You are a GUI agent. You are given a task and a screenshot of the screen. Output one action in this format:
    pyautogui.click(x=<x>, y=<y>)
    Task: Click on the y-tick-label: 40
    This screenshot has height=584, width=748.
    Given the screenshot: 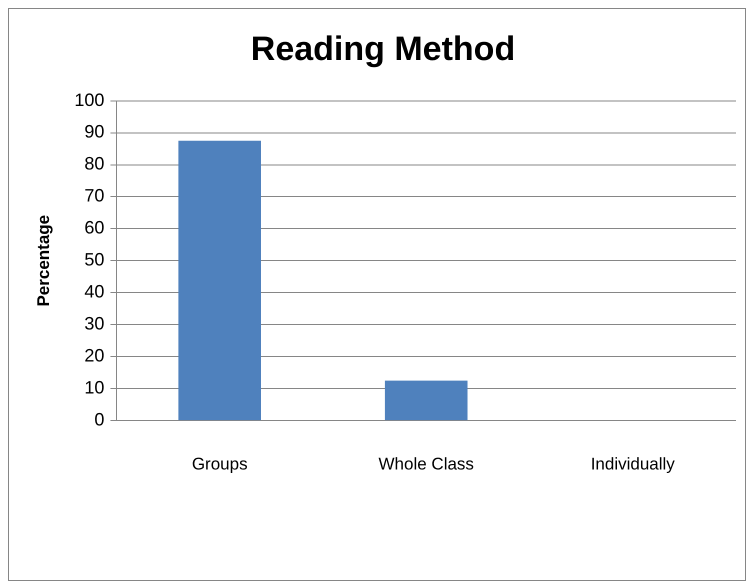 What is the action you would take?
    pyautogui.click(x=94, y=292)
    